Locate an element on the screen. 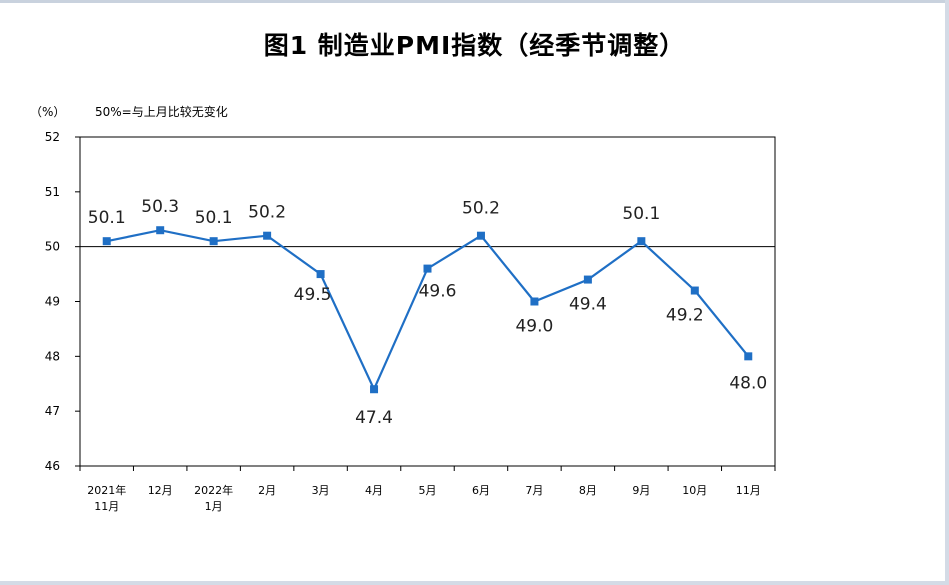 This screenshot has width=949, height=585. y-tick-label-46: 46 is located at coordinates (52, 466).